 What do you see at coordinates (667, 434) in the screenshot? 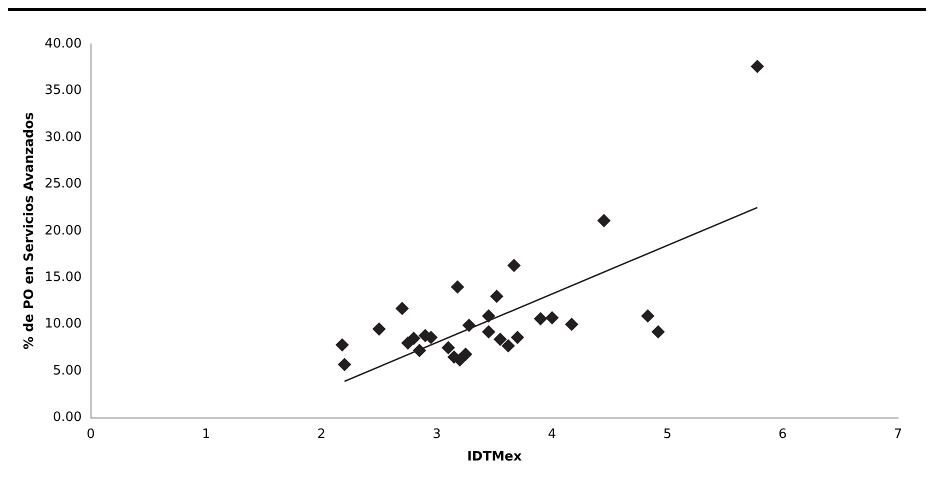
I see `x-tick-label: 5` at bounding box center [667, 434].